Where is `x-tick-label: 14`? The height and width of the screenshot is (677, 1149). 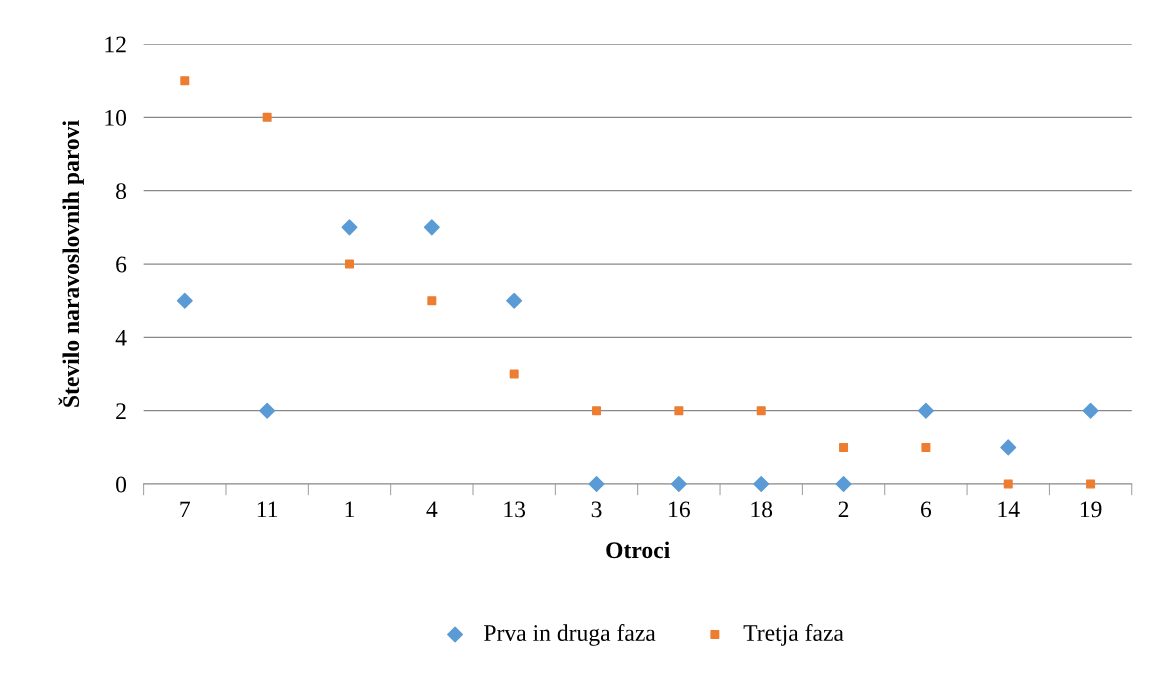
x-tick-label: 14 is located at coordinates (1009, 509).